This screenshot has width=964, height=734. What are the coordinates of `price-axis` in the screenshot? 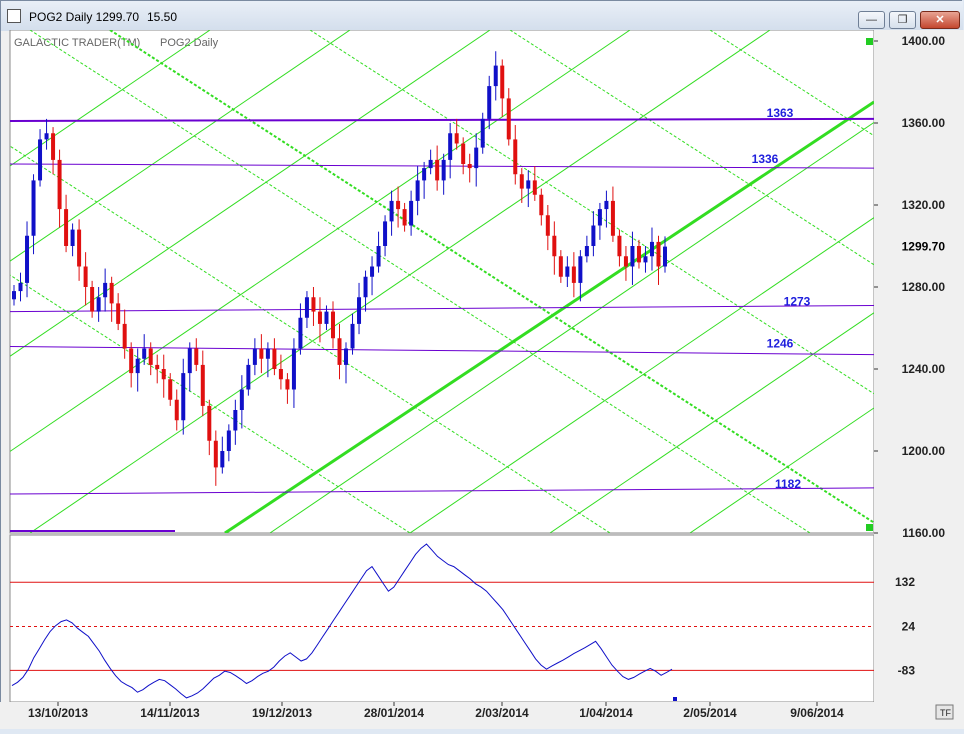 It's located at (919, 379).